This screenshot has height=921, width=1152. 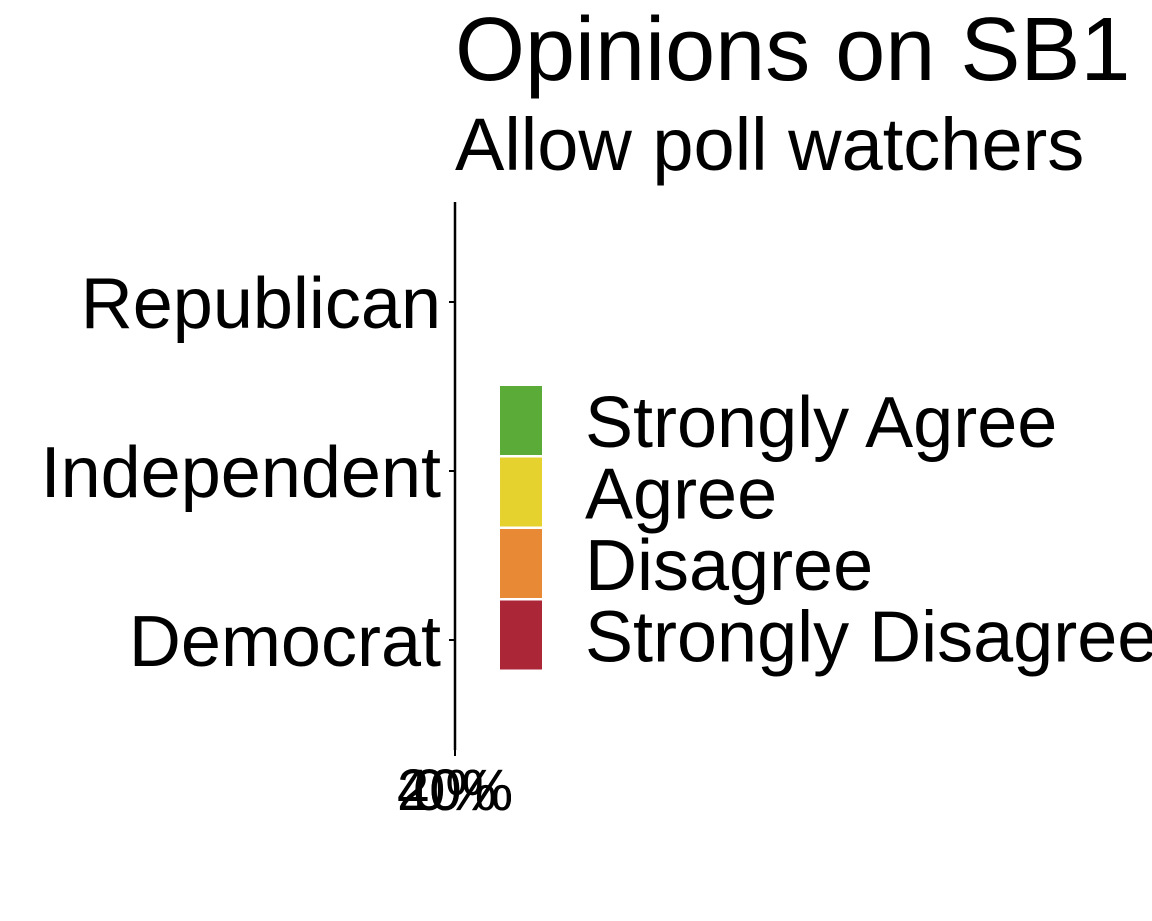 What do you see at coordinates (792, 50) in the screenshot?
I see `chart-title: Opinions on SB1` at bounding box center [792, 50].